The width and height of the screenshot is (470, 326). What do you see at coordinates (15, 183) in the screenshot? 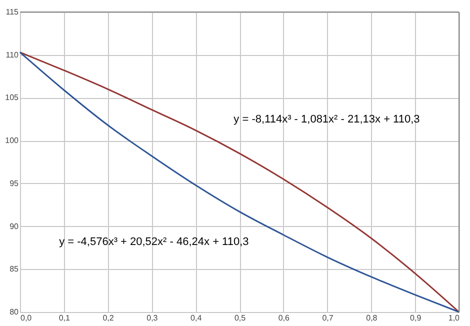
I see `y-tick-label: 95` at bounding box center [15, 183].